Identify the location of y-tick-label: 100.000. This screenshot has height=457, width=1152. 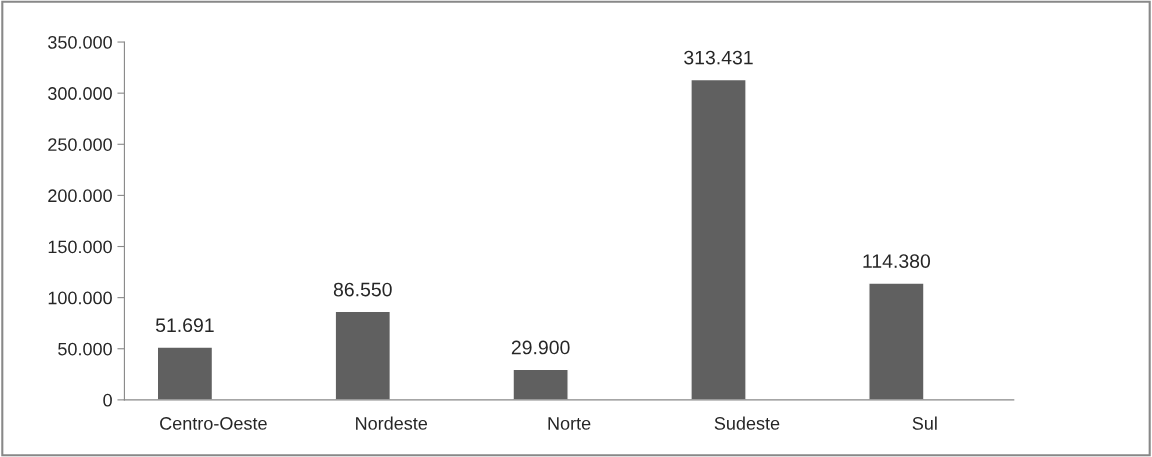
(80, 298).